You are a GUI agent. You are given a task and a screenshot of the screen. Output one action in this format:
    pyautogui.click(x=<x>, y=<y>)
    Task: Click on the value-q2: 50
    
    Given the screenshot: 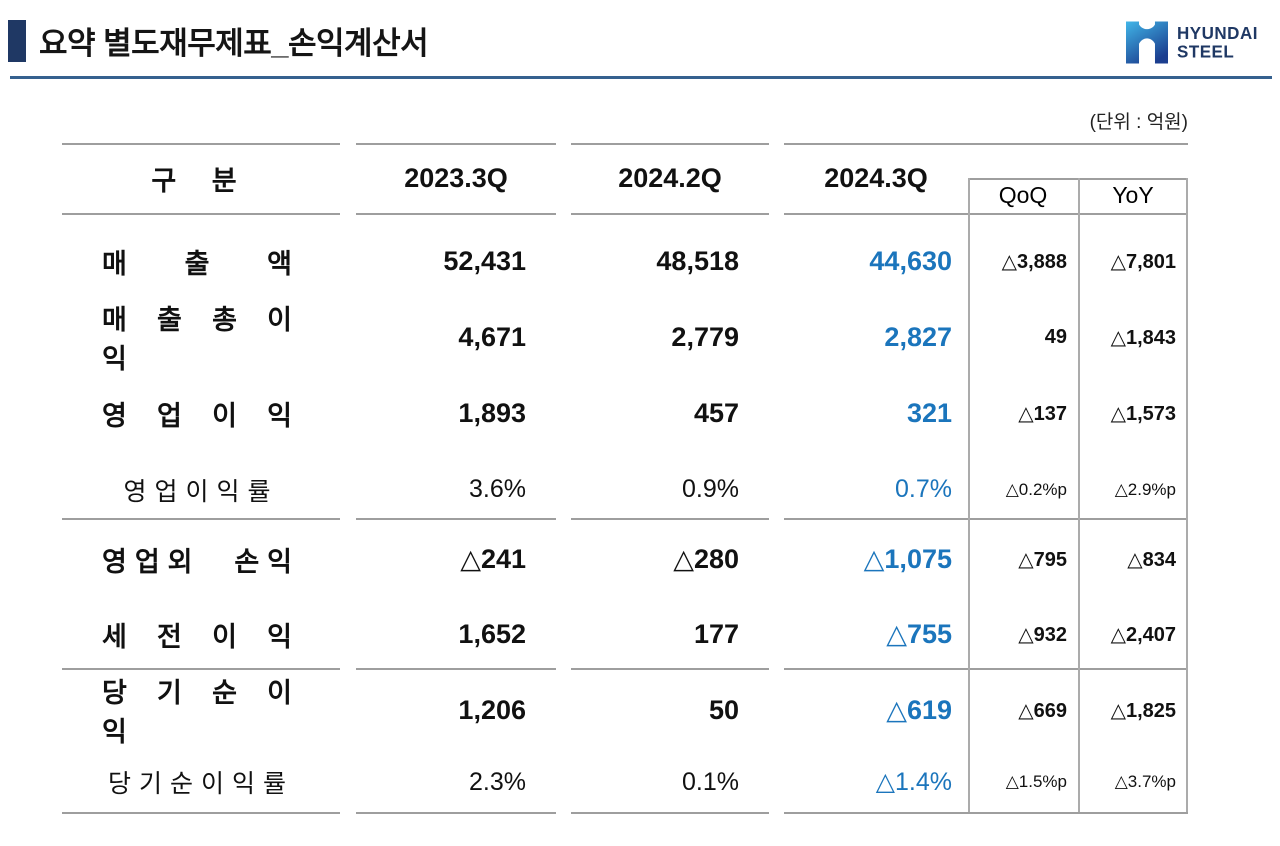 What is the action you would take?
    pyautogui.click(x=723, y=709)
    